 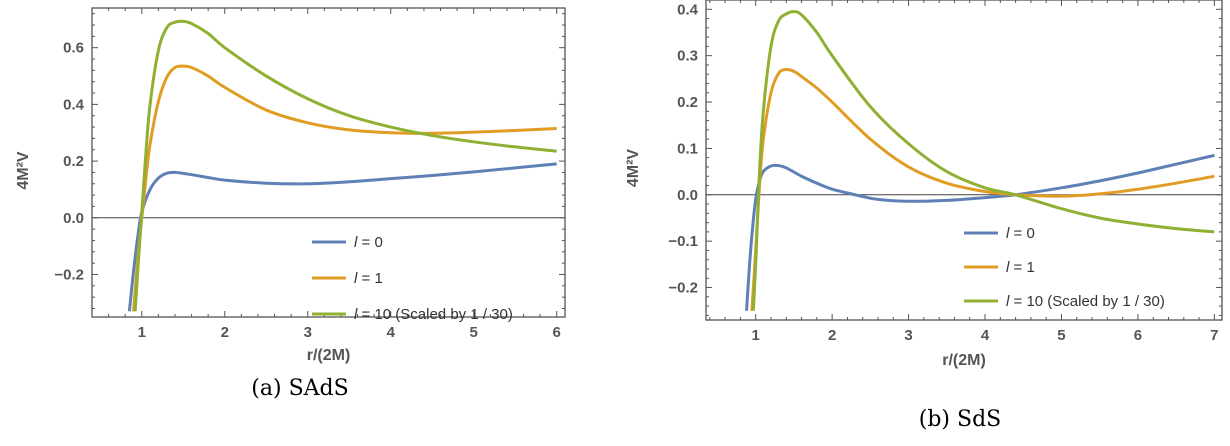 What do you see at coordinates (299, 388) in the screenshot?
I see `figure-caption: (a) SAdS` at bounding box center [299, 388].